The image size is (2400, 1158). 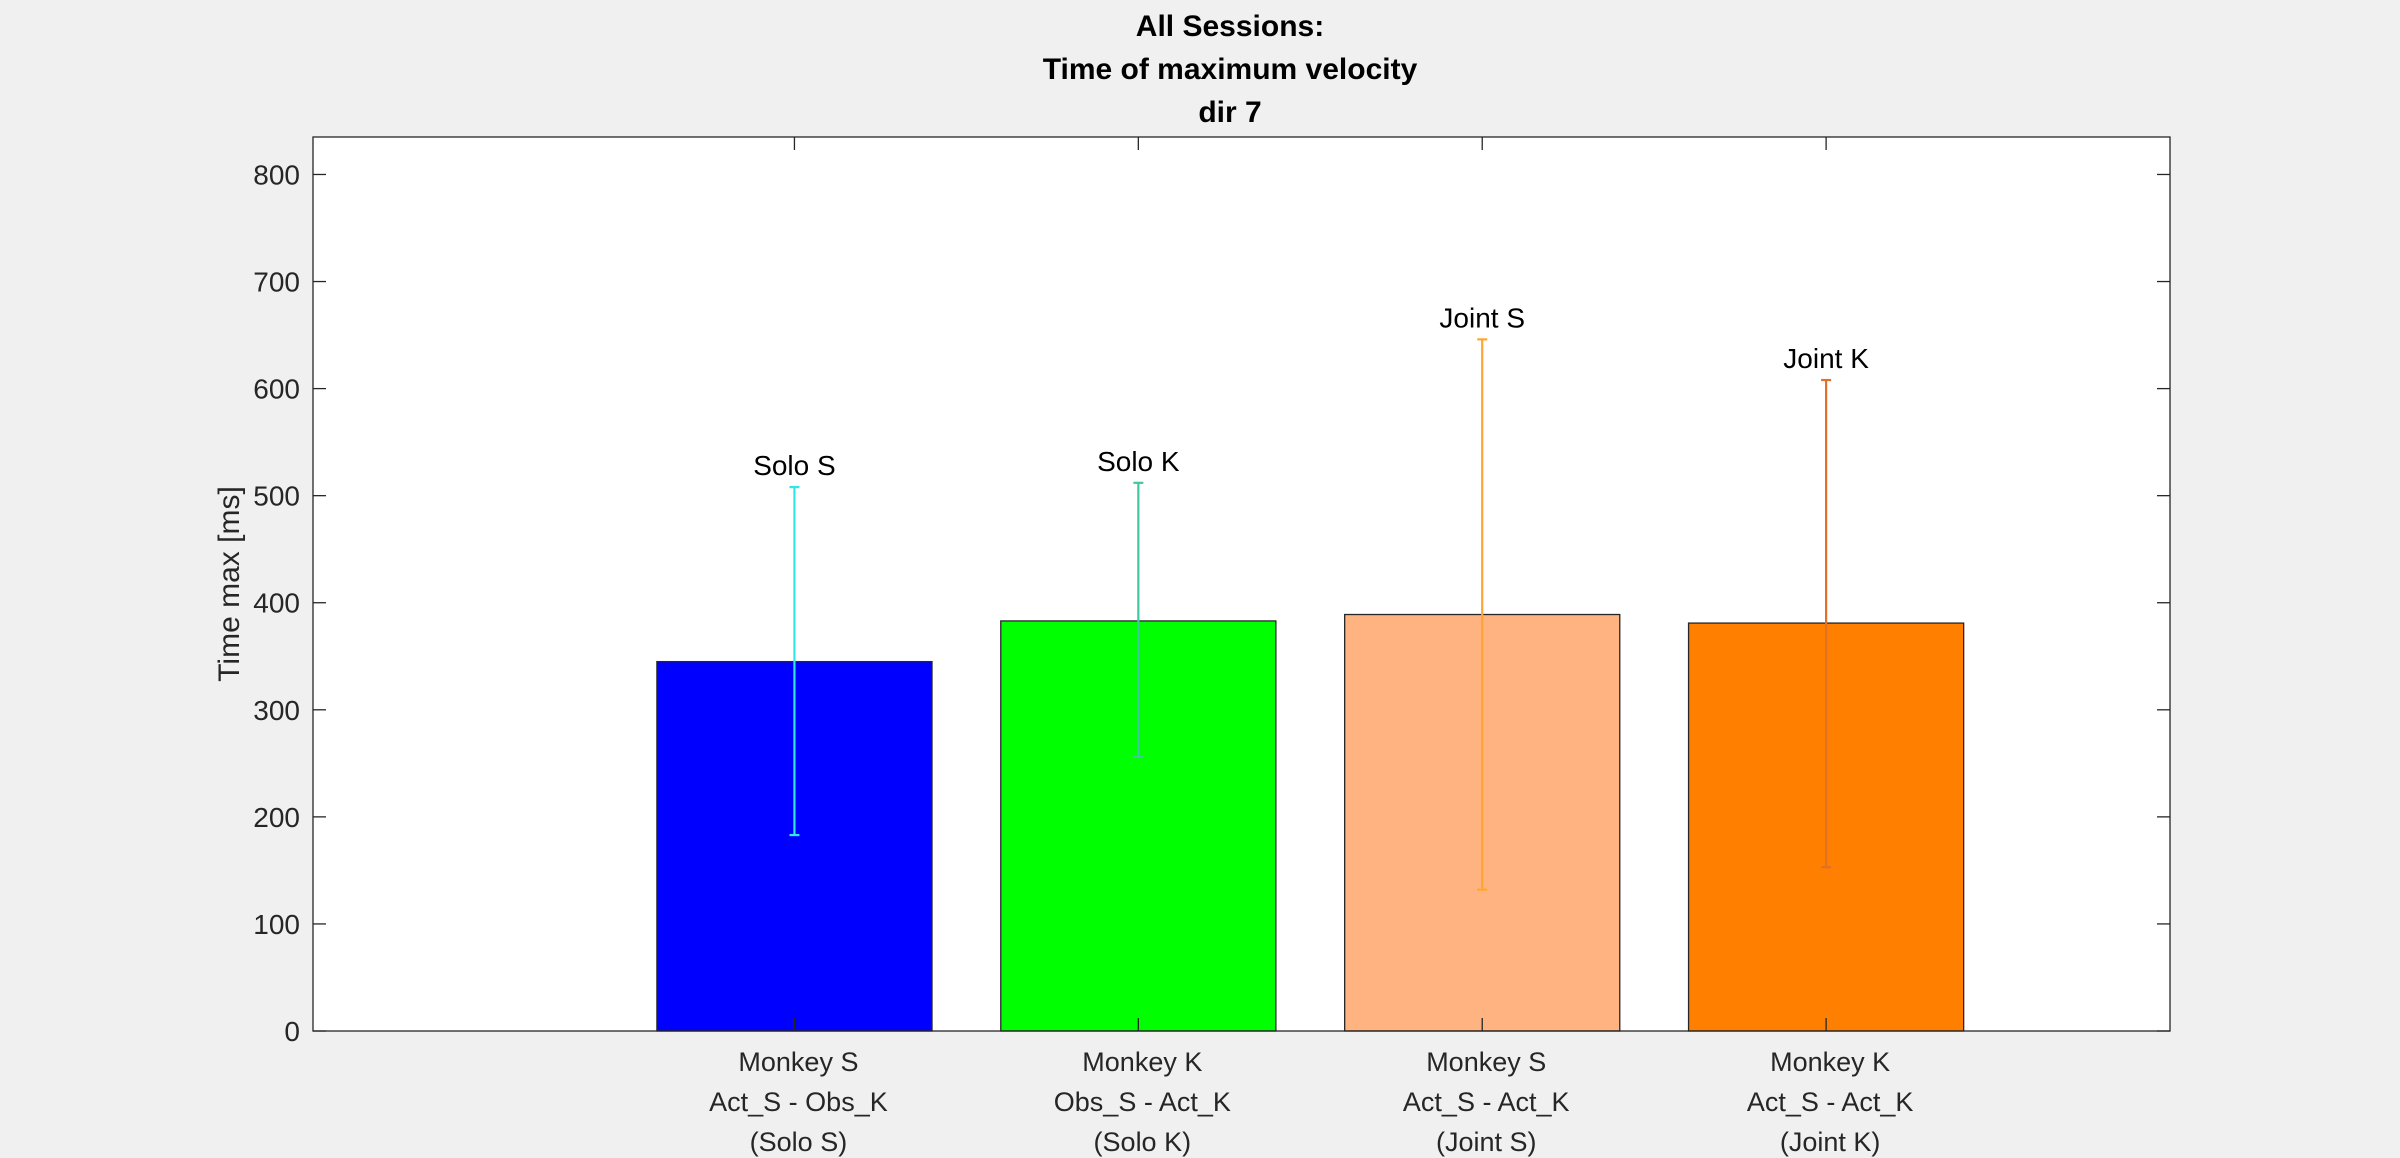 What do you see at coordinates (1230, 26) in the screenshot?
I see `chart-title-line-1: All Sessions:` at bounding box center [1230, 26].